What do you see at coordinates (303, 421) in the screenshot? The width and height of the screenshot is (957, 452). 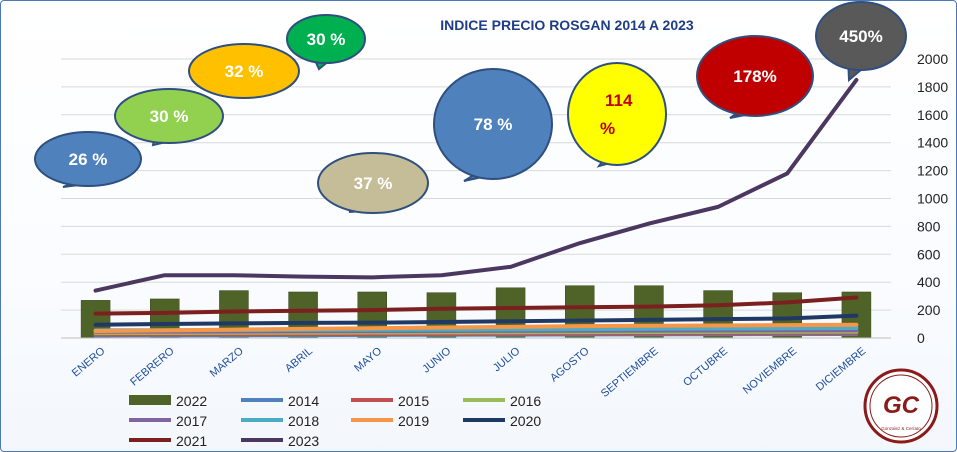 I see `legend-label: 2018` at bounding box center [303, 421].